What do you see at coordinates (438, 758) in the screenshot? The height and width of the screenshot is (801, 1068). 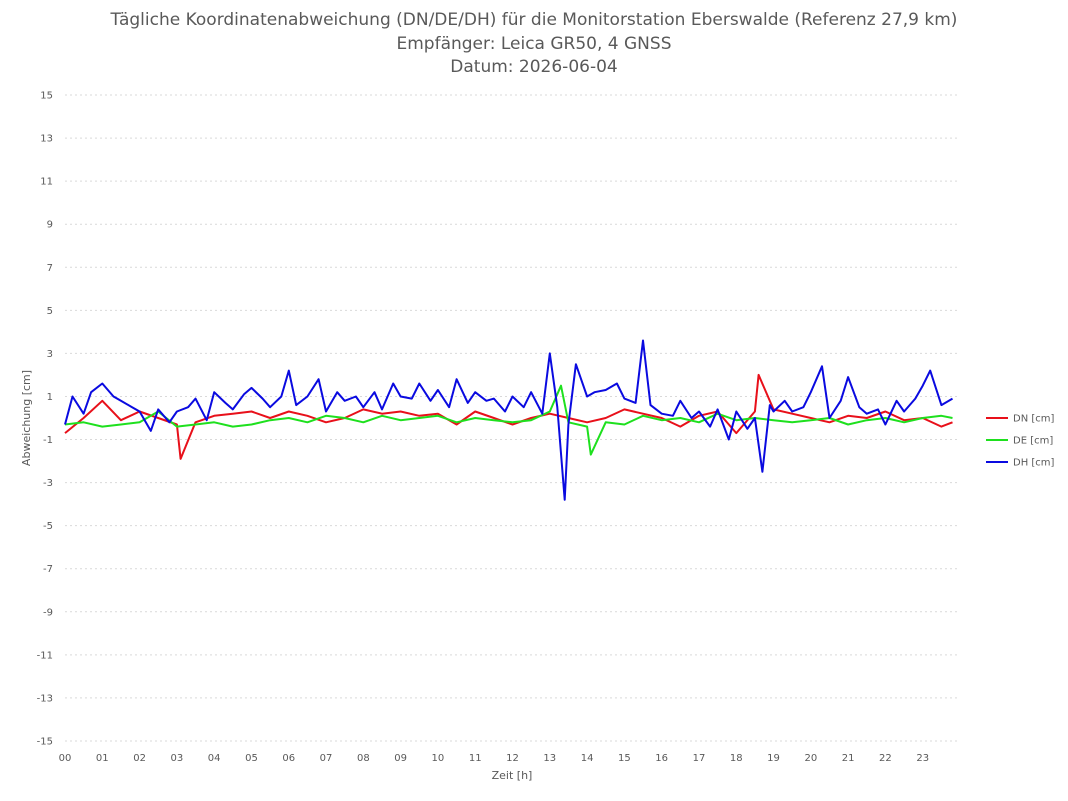 I see `x-tick-label: 10` at bounding box center [438, 758].